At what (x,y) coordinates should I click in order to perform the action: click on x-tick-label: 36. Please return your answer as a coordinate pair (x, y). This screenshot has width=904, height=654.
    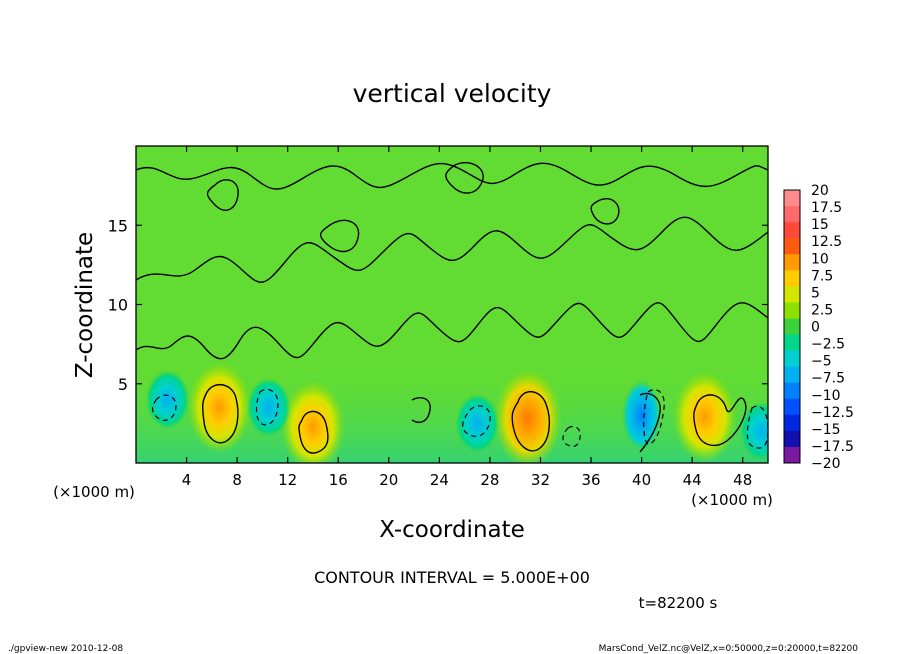
    Looking at the image, I should click on (590, 480).